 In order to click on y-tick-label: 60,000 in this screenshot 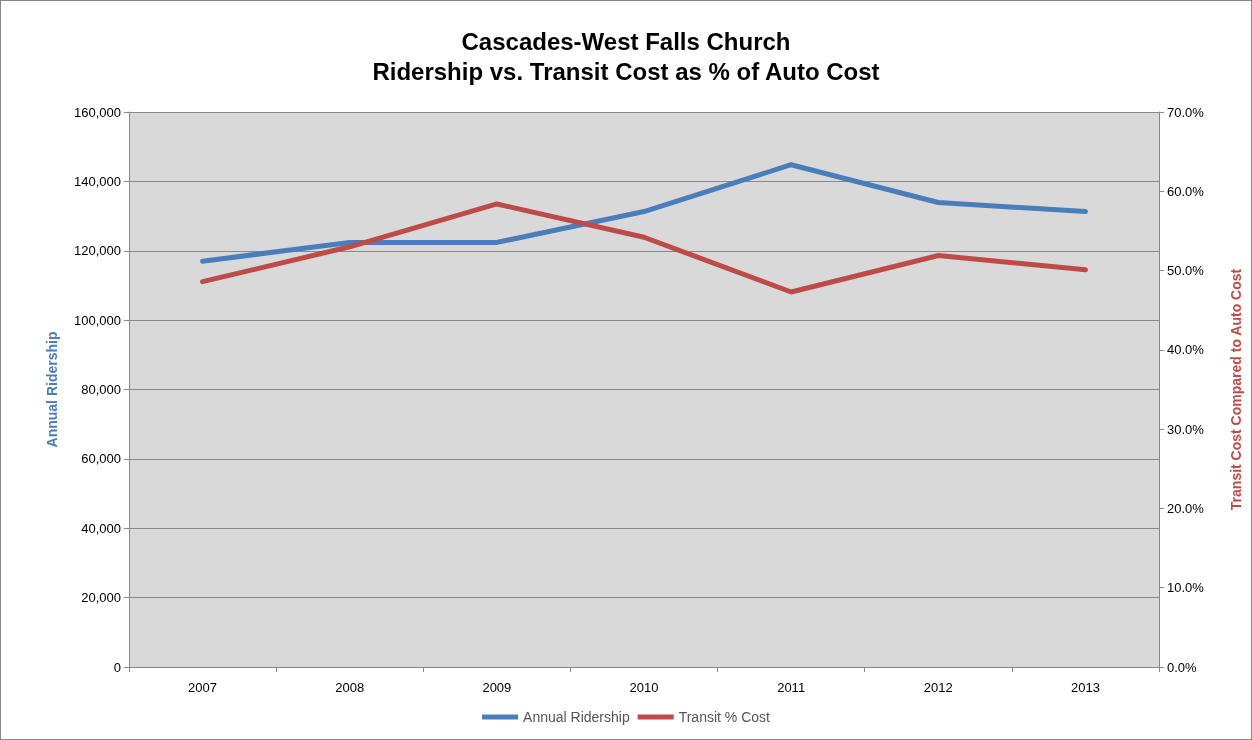, I will do `click(101, 459)`.